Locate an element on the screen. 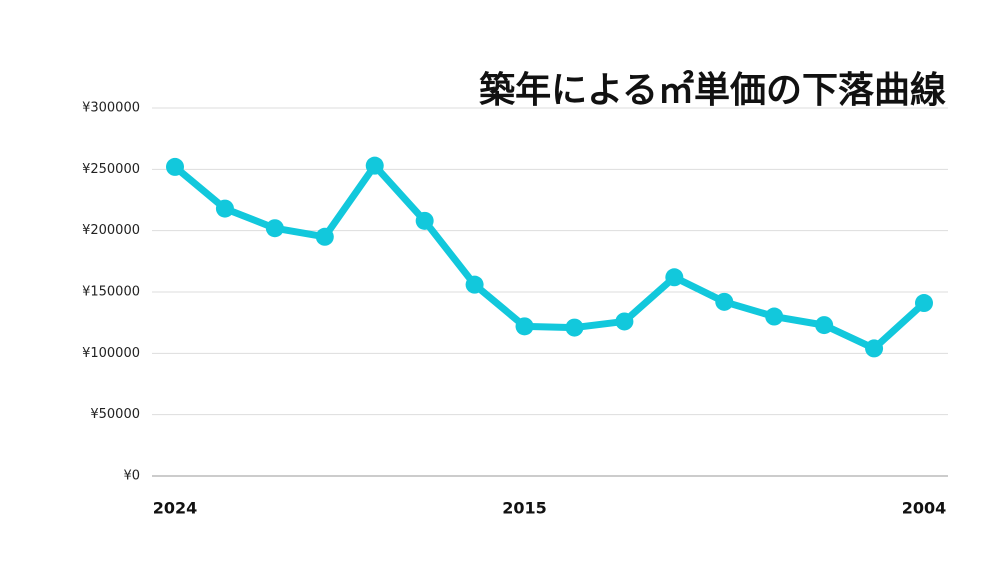  y-tick-label: ¥100000 is located at coordinates (111, 353).